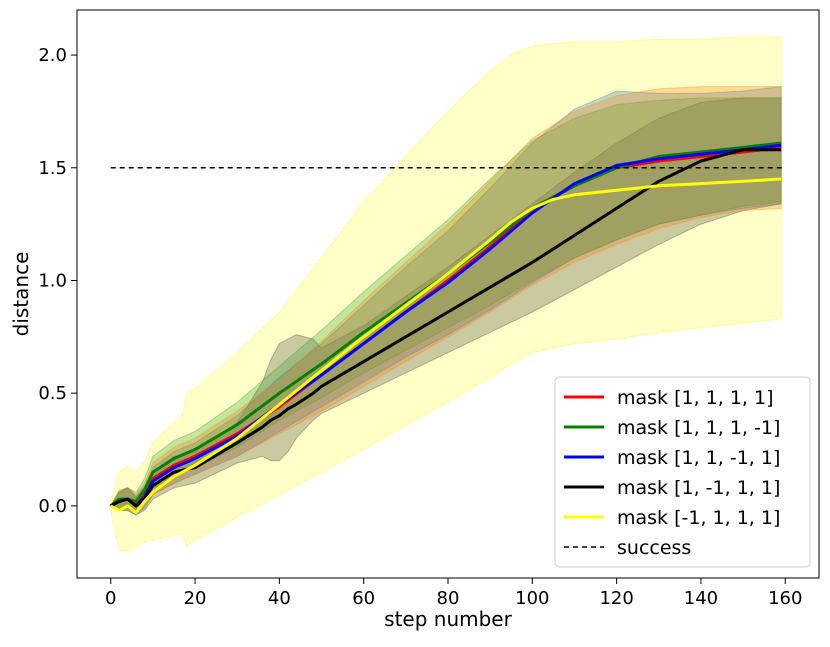 Image resolution: width=830 pixels, height=647 pixels. What do you see at coordinates (701, 598) in the screenshot?
I see `x-tick-label: 140` at bounding box center [701, 598].